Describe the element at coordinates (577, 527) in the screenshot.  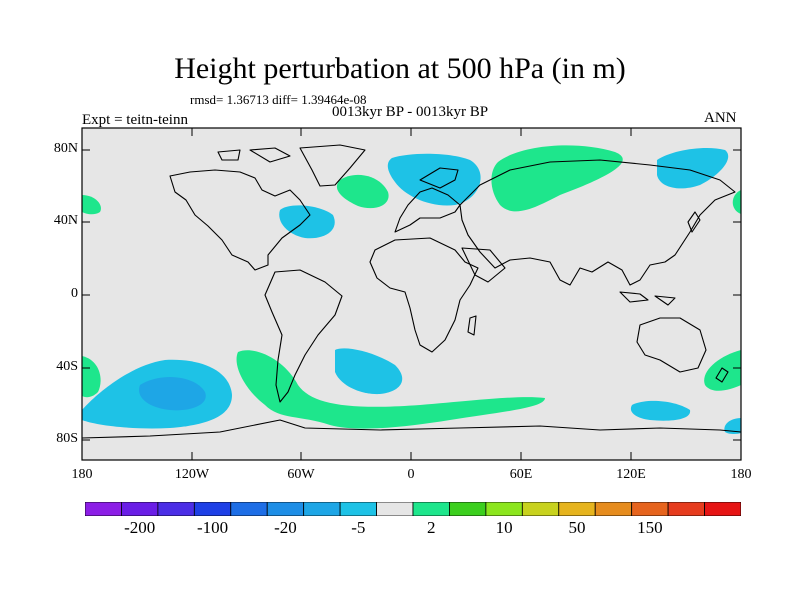
I see `colorbar-label: 50` at that location.